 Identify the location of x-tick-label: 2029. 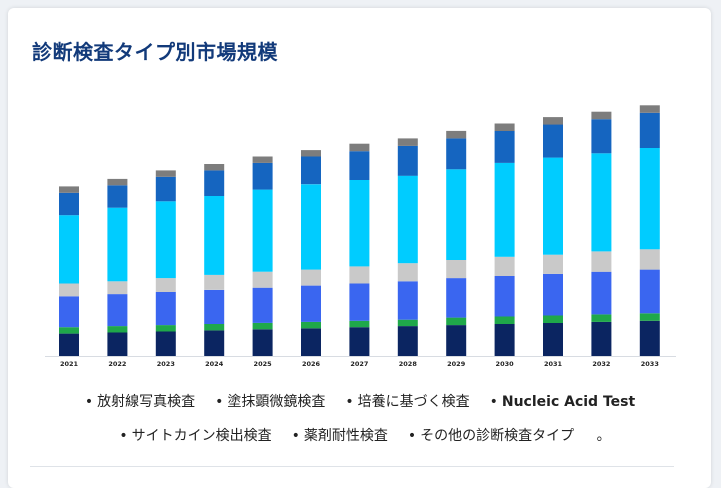
(456, 364).